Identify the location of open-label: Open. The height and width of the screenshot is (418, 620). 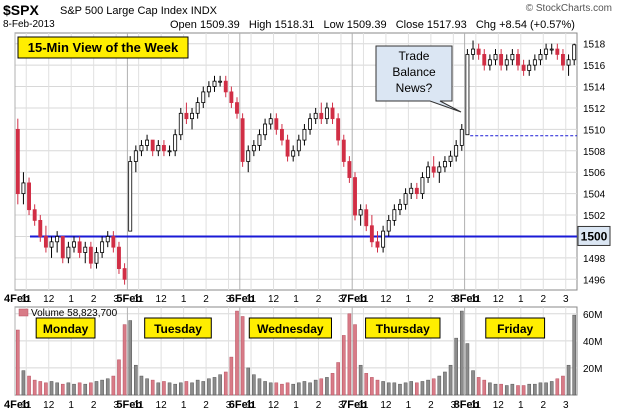
(183, 25).